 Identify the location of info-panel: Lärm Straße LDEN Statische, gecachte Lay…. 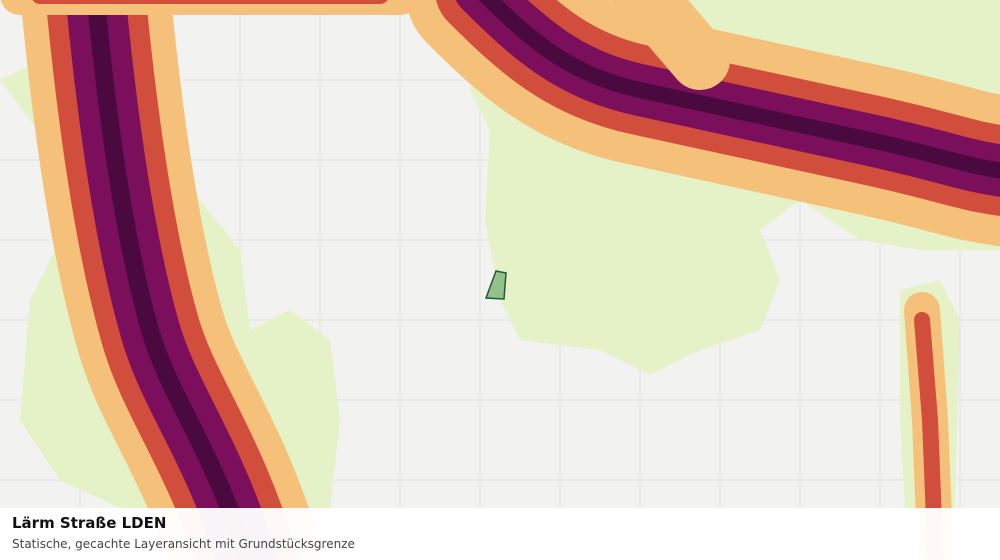
(500, 534).